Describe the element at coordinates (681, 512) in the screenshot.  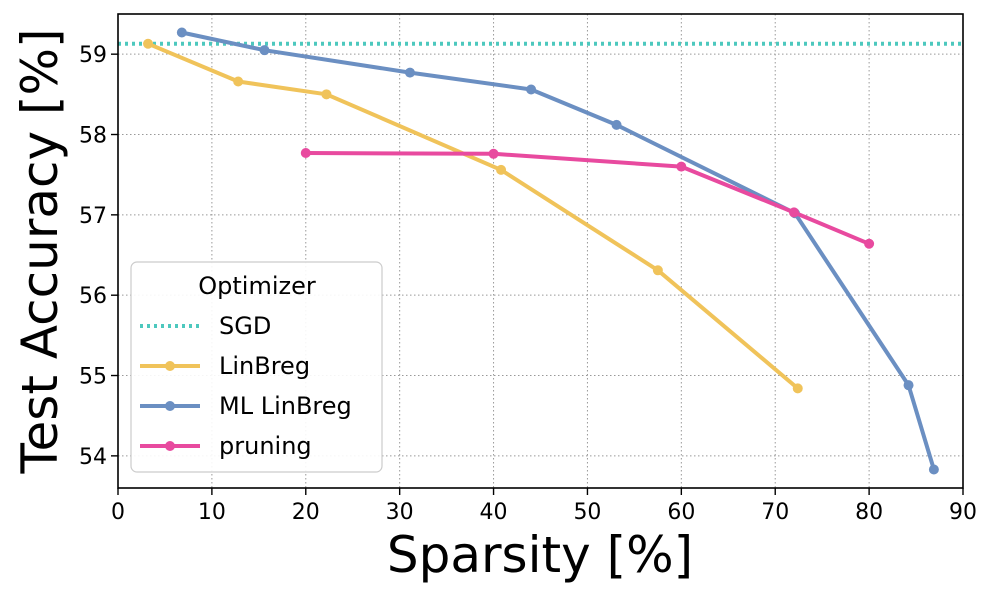
I see `x-tick-label: 60` at that location.